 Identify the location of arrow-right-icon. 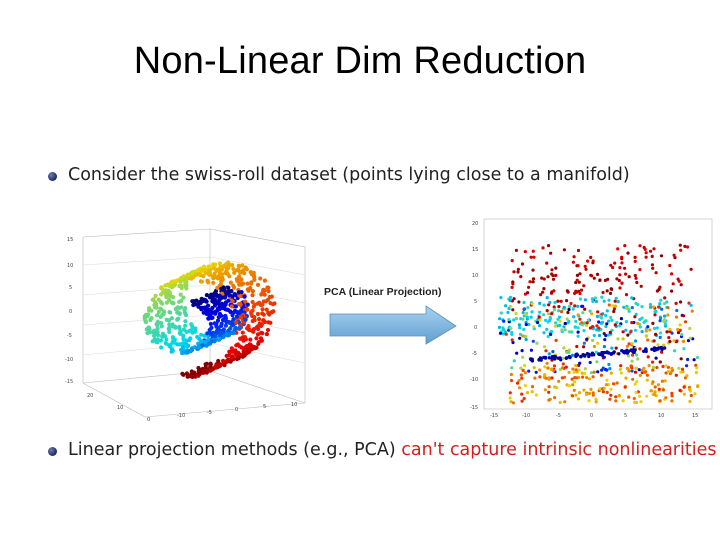
(393, 325).